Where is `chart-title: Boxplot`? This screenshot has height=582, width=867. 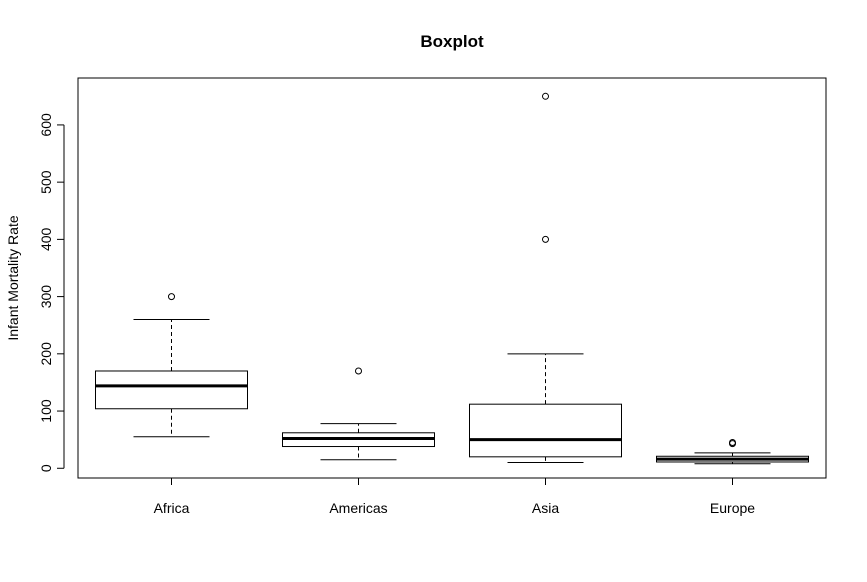
chart-title: Boxplot is located at coordinates (452, 41).